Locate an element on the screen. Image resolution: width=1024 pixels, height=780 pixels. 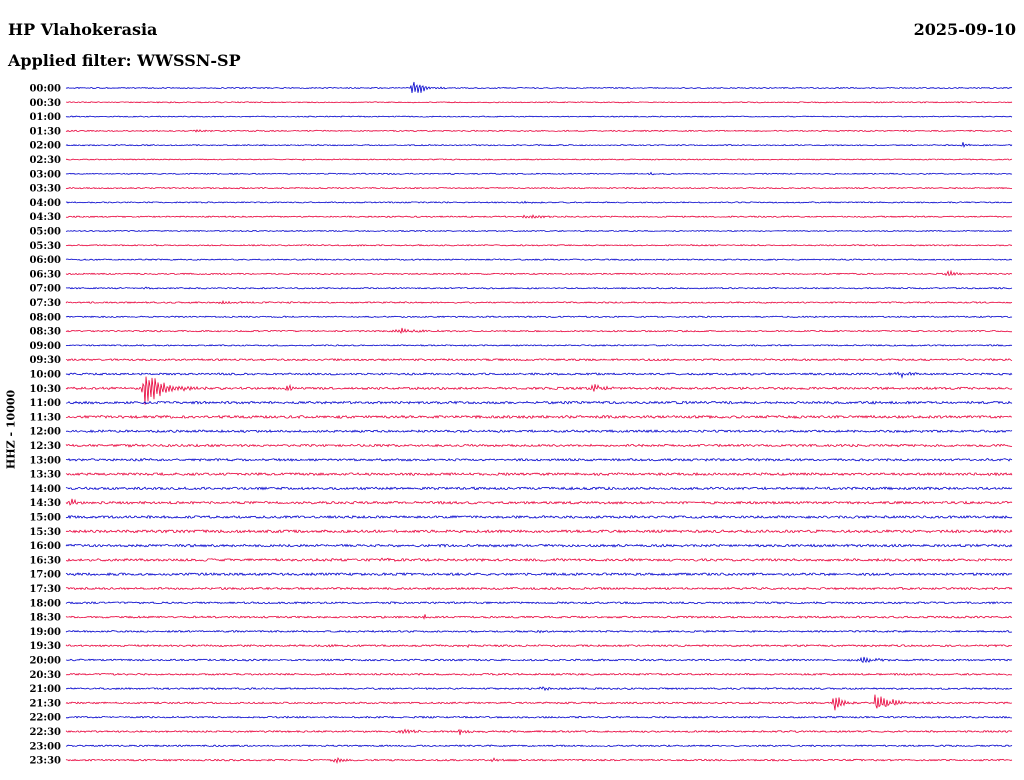
seismogram-trace-12:30 is located at coordinates (539, 445).